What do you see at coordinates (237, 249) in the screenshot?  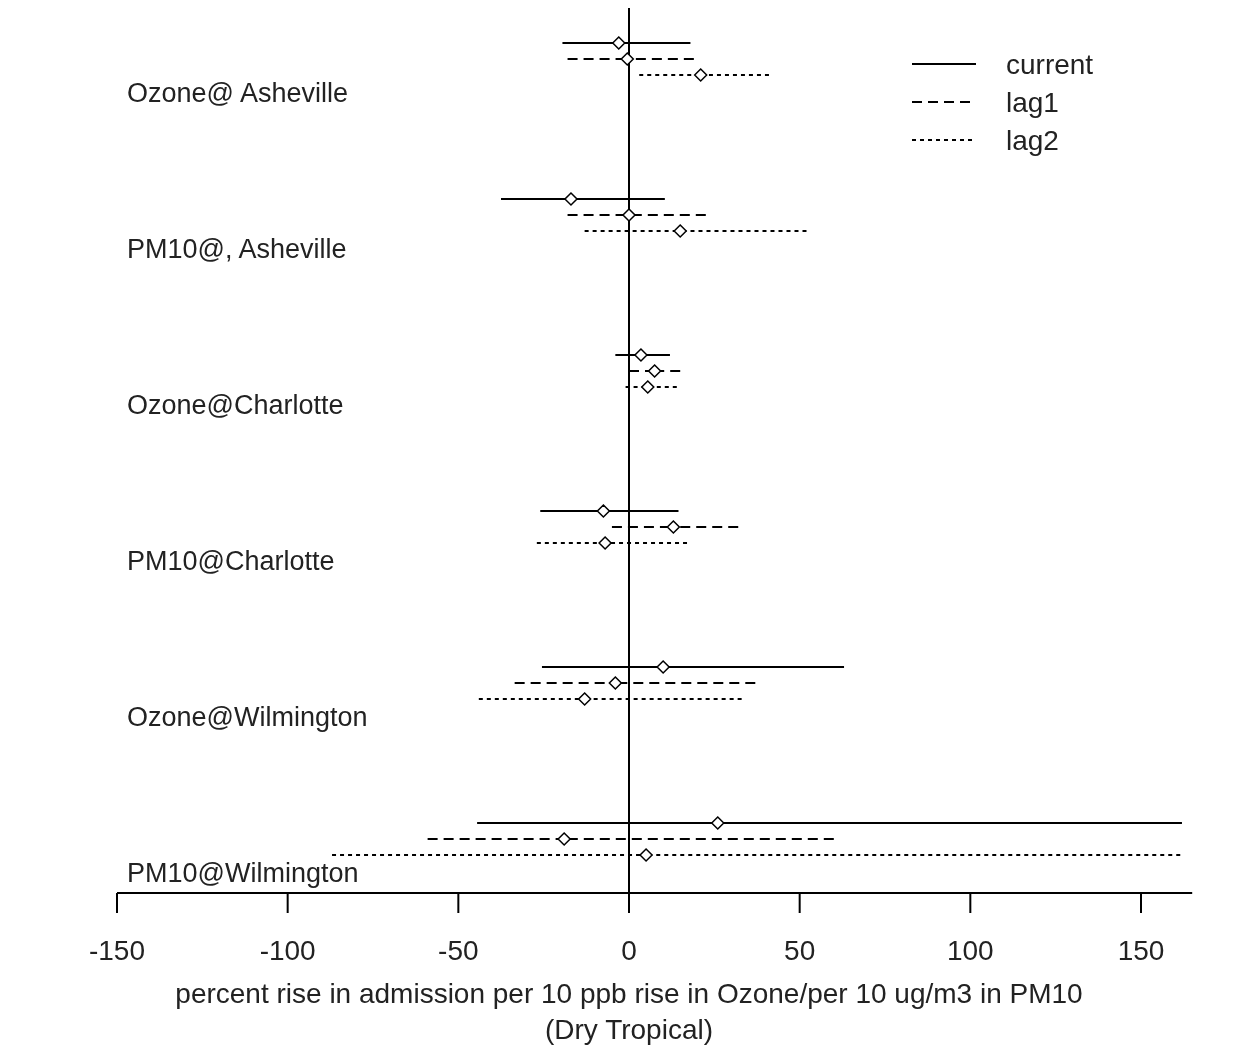 I see `y-tick-label: PM10@, Asheville` at bounding box center [237, 249].